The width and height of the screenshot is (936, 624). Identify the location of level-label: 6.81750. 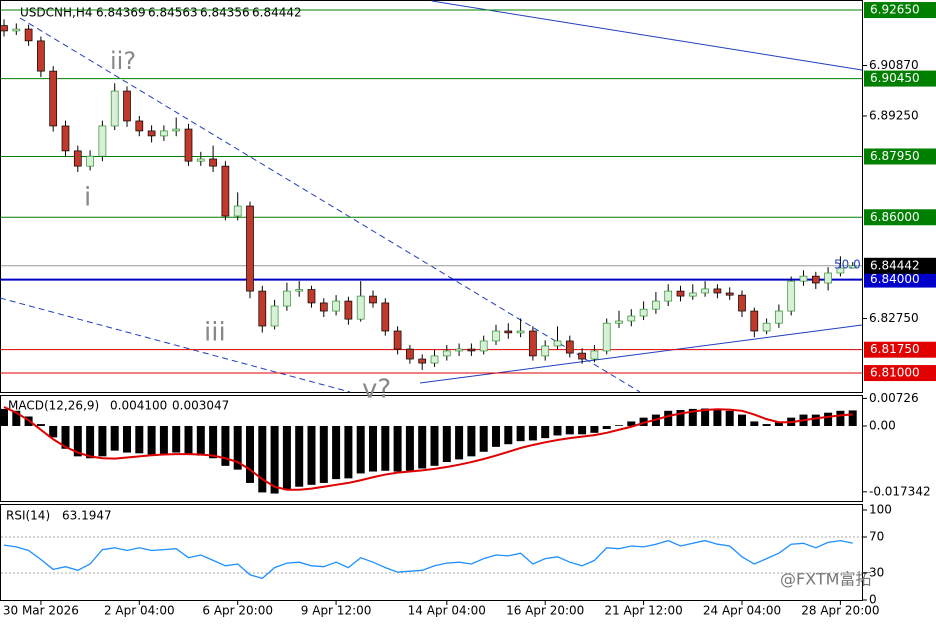
(895, 349).